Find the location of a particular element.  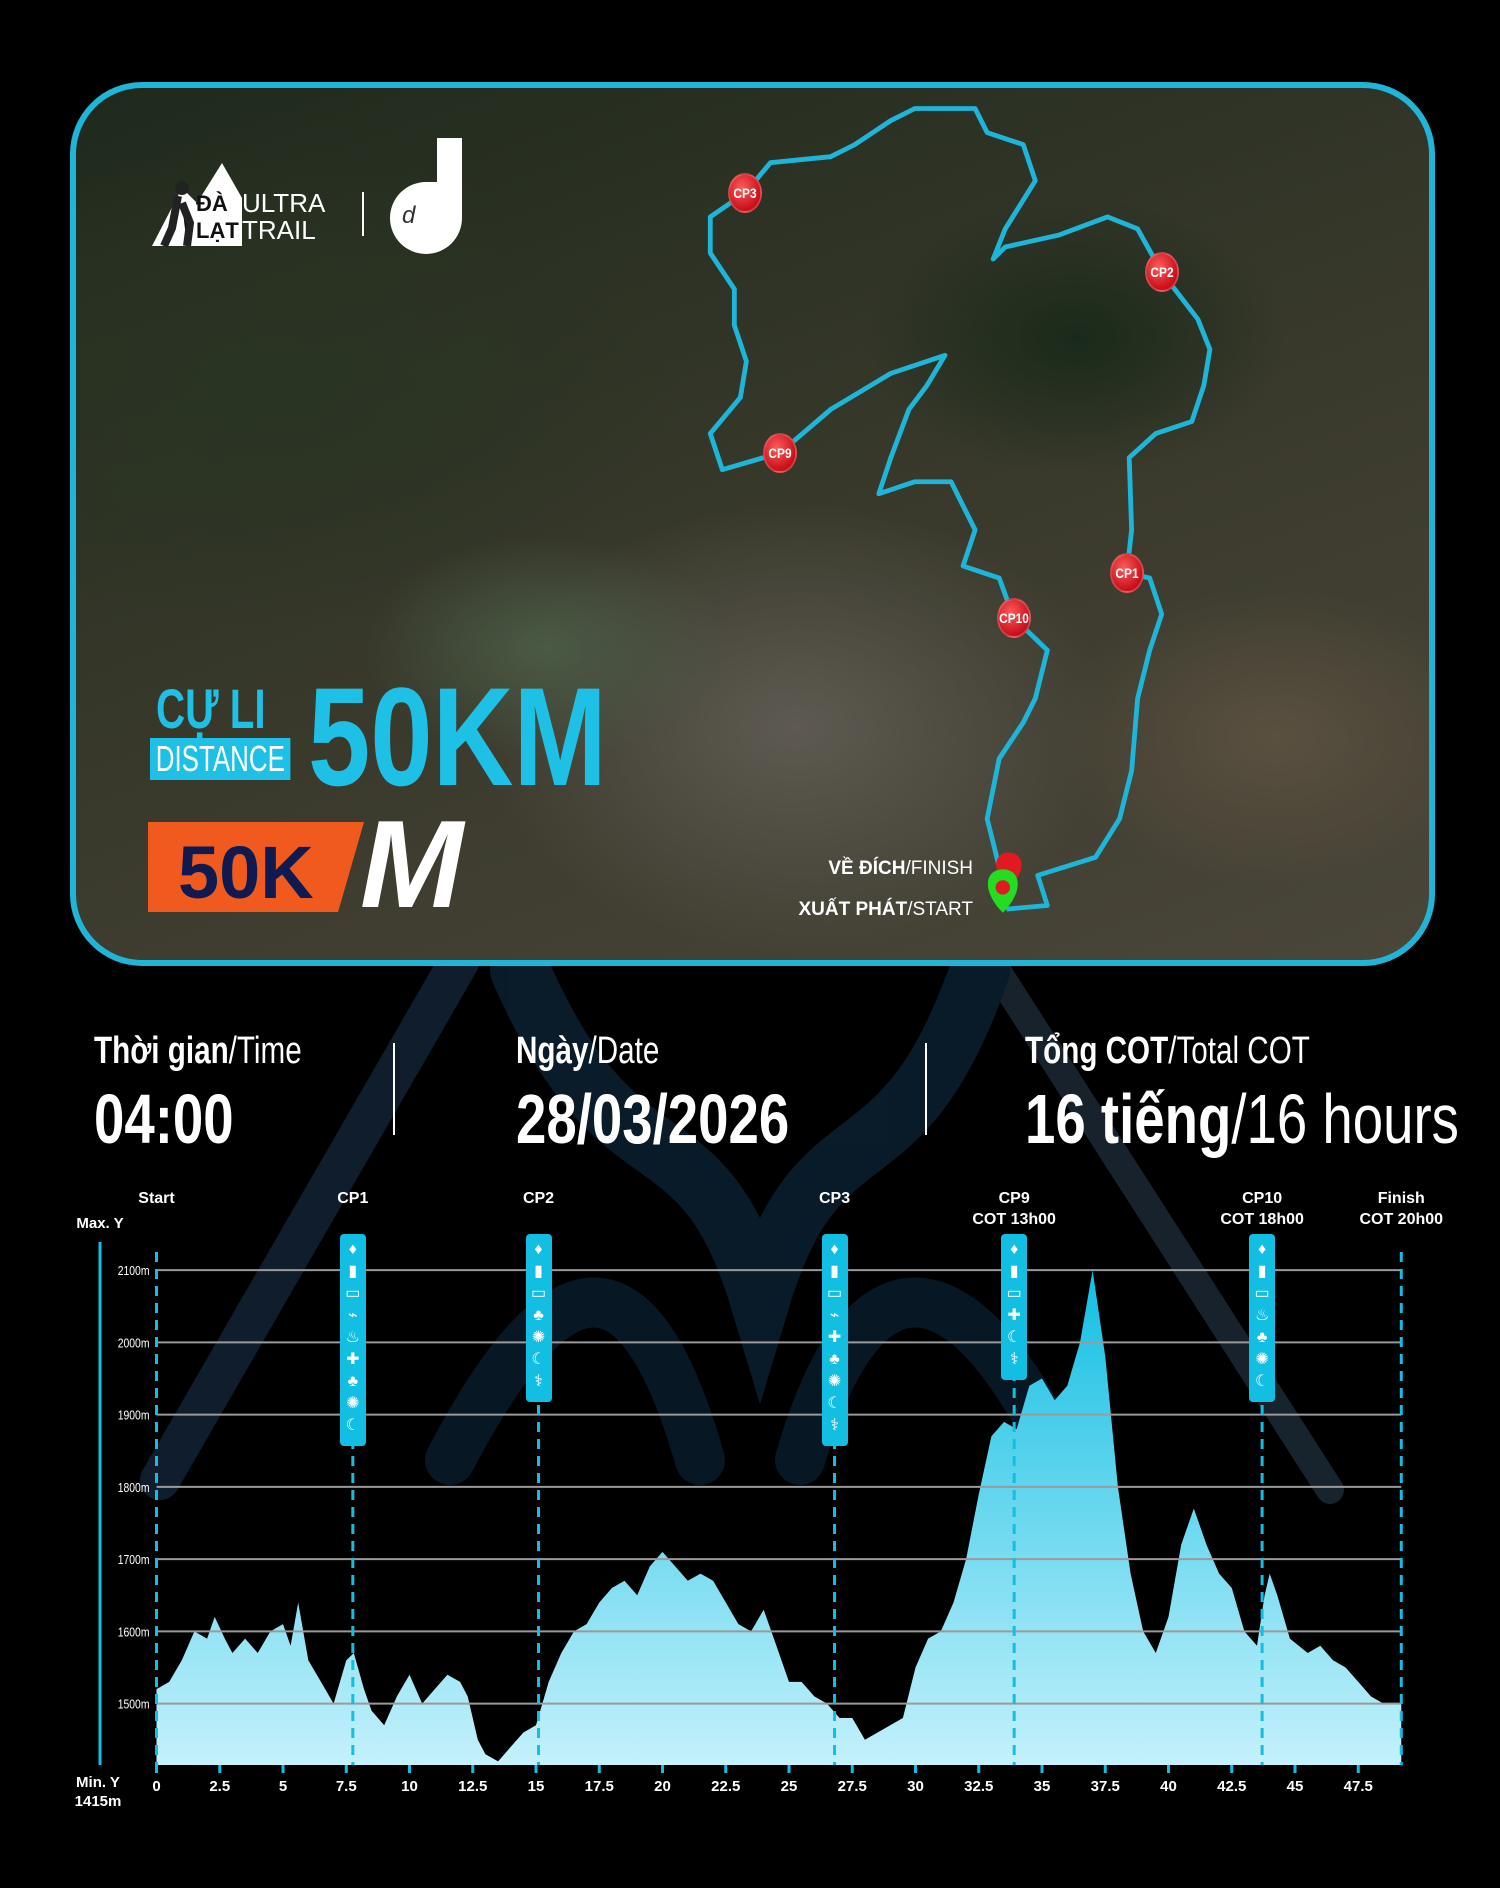

info-cot: Tổng COT/Total COT 16 tiếng/16 hours is located at coordinates (1262, 1094).